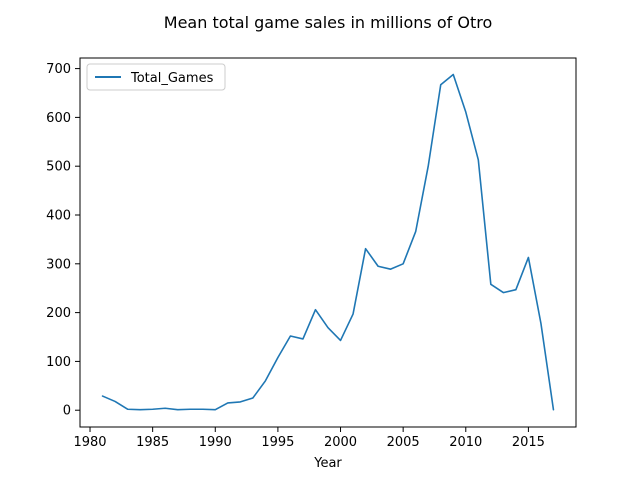 This screenshot has height=480, width=640. Describe the element at coordinates (67, 411) in the screenshot. I see `y-tick-label-0: 0` at that location.